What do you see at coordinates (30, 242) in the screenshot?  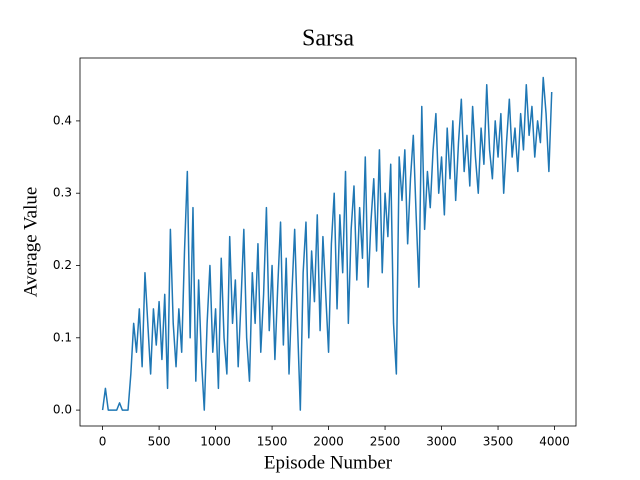 I see `y-axis-label: Average Value` at bounding box center [30, 242].